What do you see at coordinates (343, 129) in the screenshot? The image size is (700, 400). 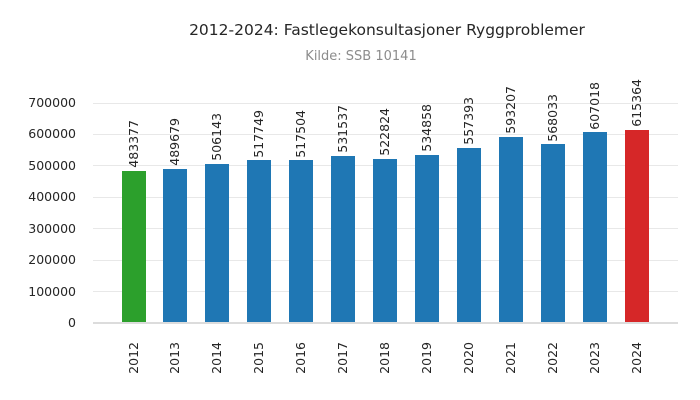 I see `bar-value-label: 531537` at bounding box center [343, 129].